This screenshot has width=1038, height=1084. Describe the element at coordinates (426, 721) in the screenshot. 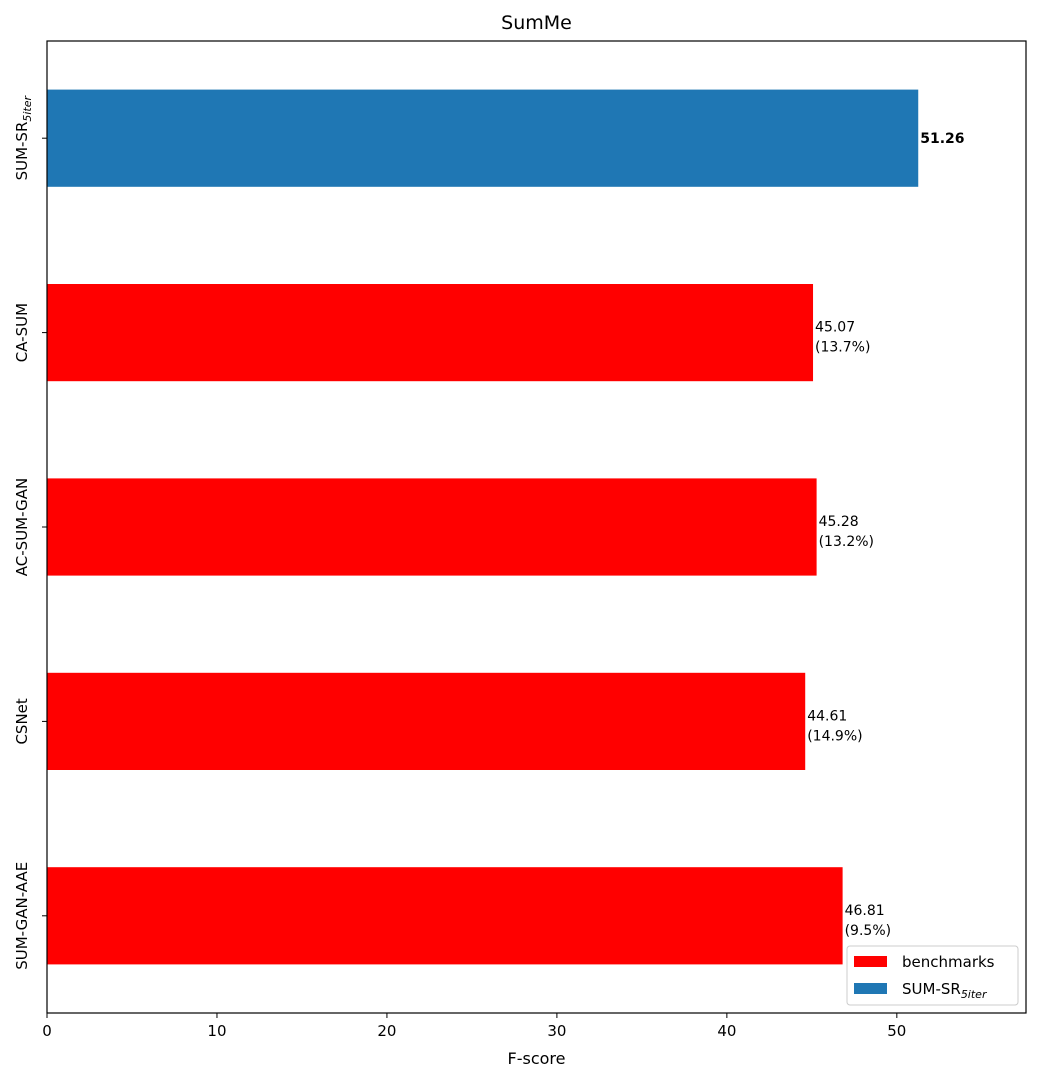

I see `bar-csnet` at that location.